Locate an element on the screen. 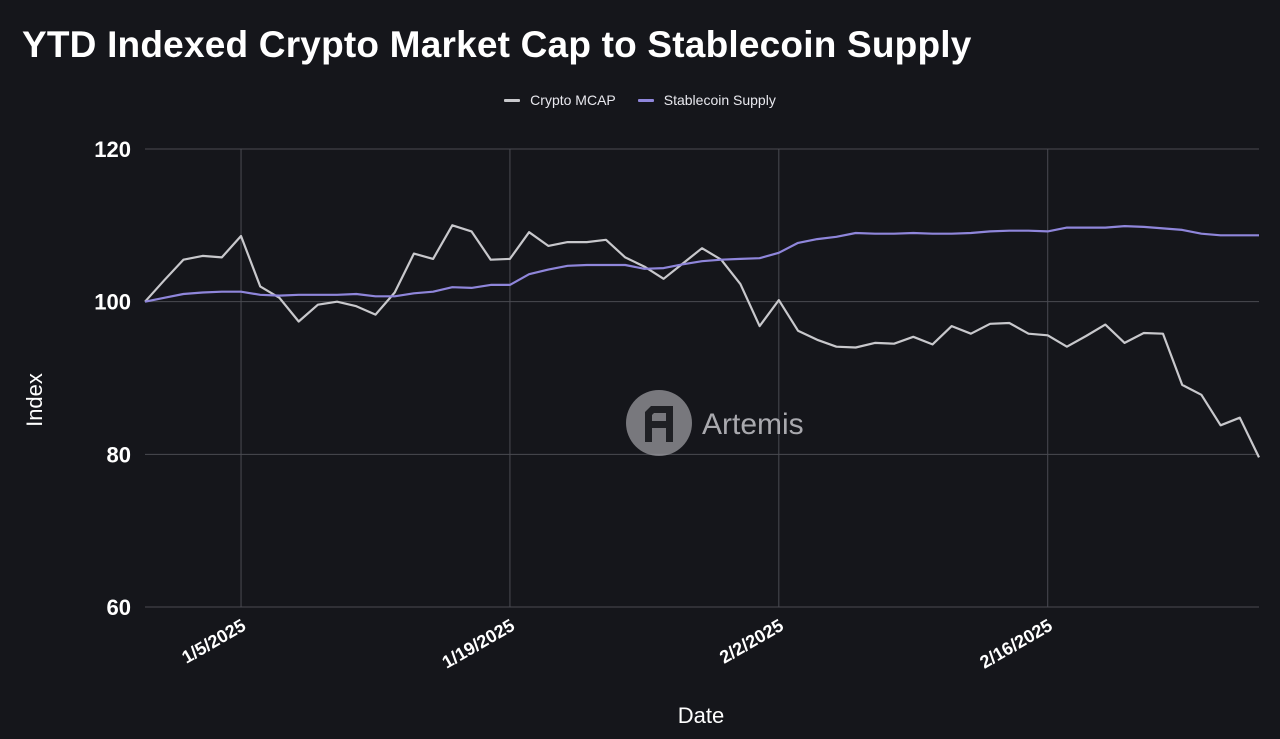  artemis-watermark: Artemis is located at coordinates (715, 423).